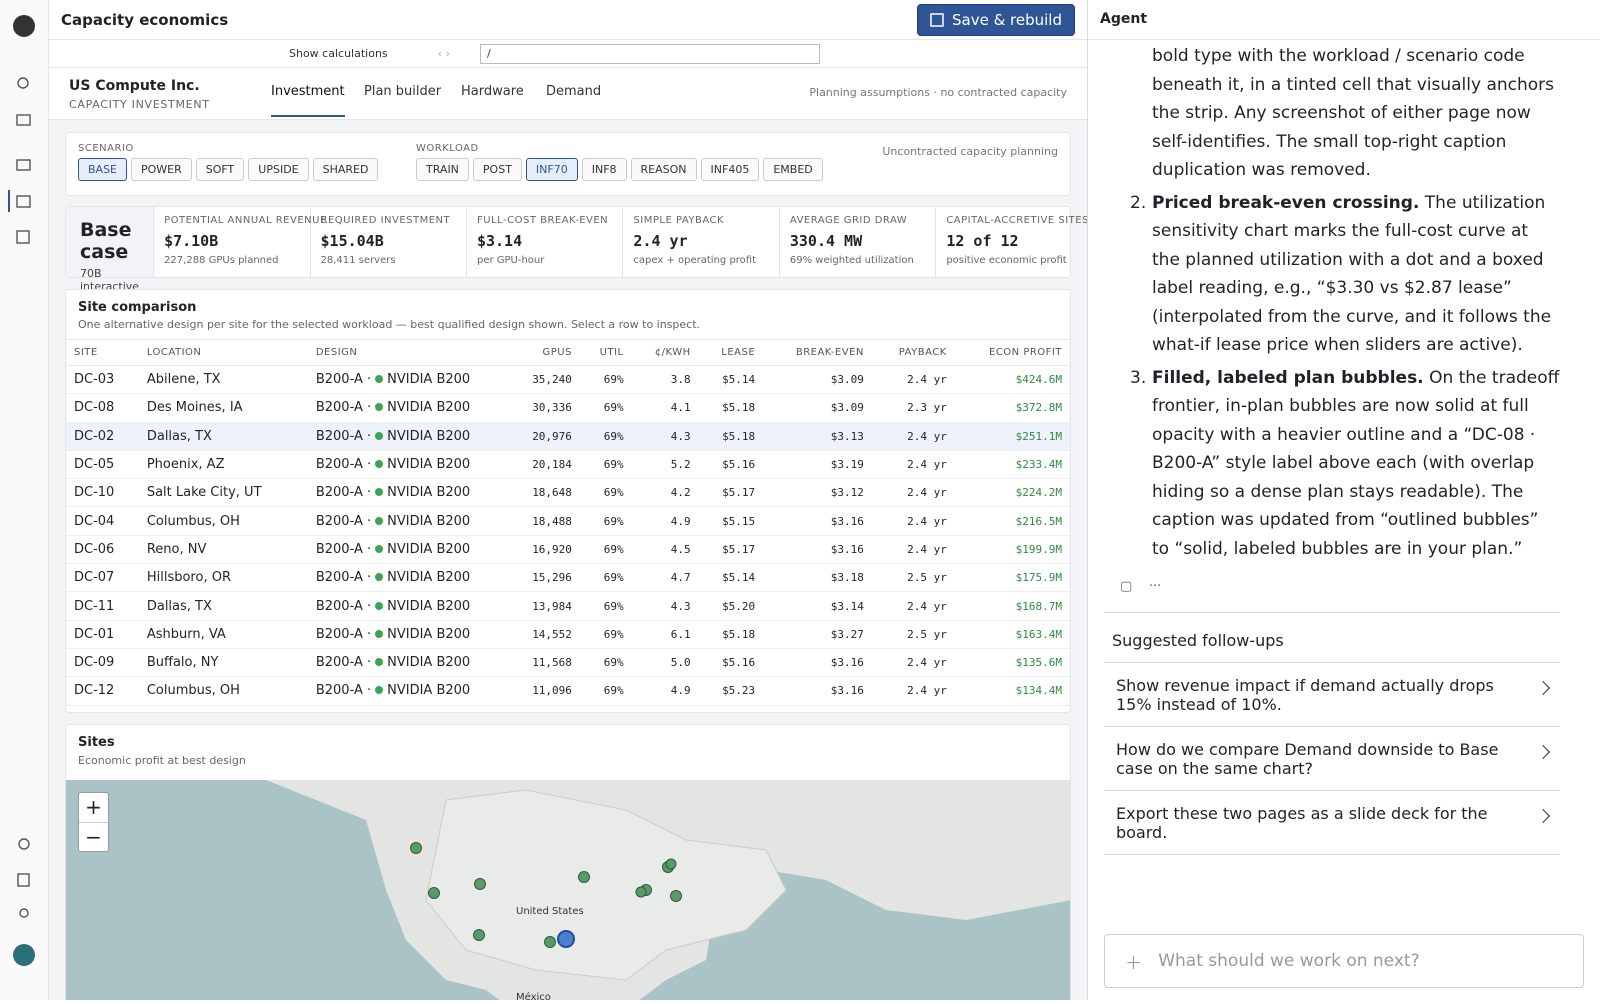 Image resolution: width=1600 pixels, height=1004 pixels. Describe the element at coordinates (1012, 352) in the screenshot. I see `column-header: ECON PROFIT` at that location.